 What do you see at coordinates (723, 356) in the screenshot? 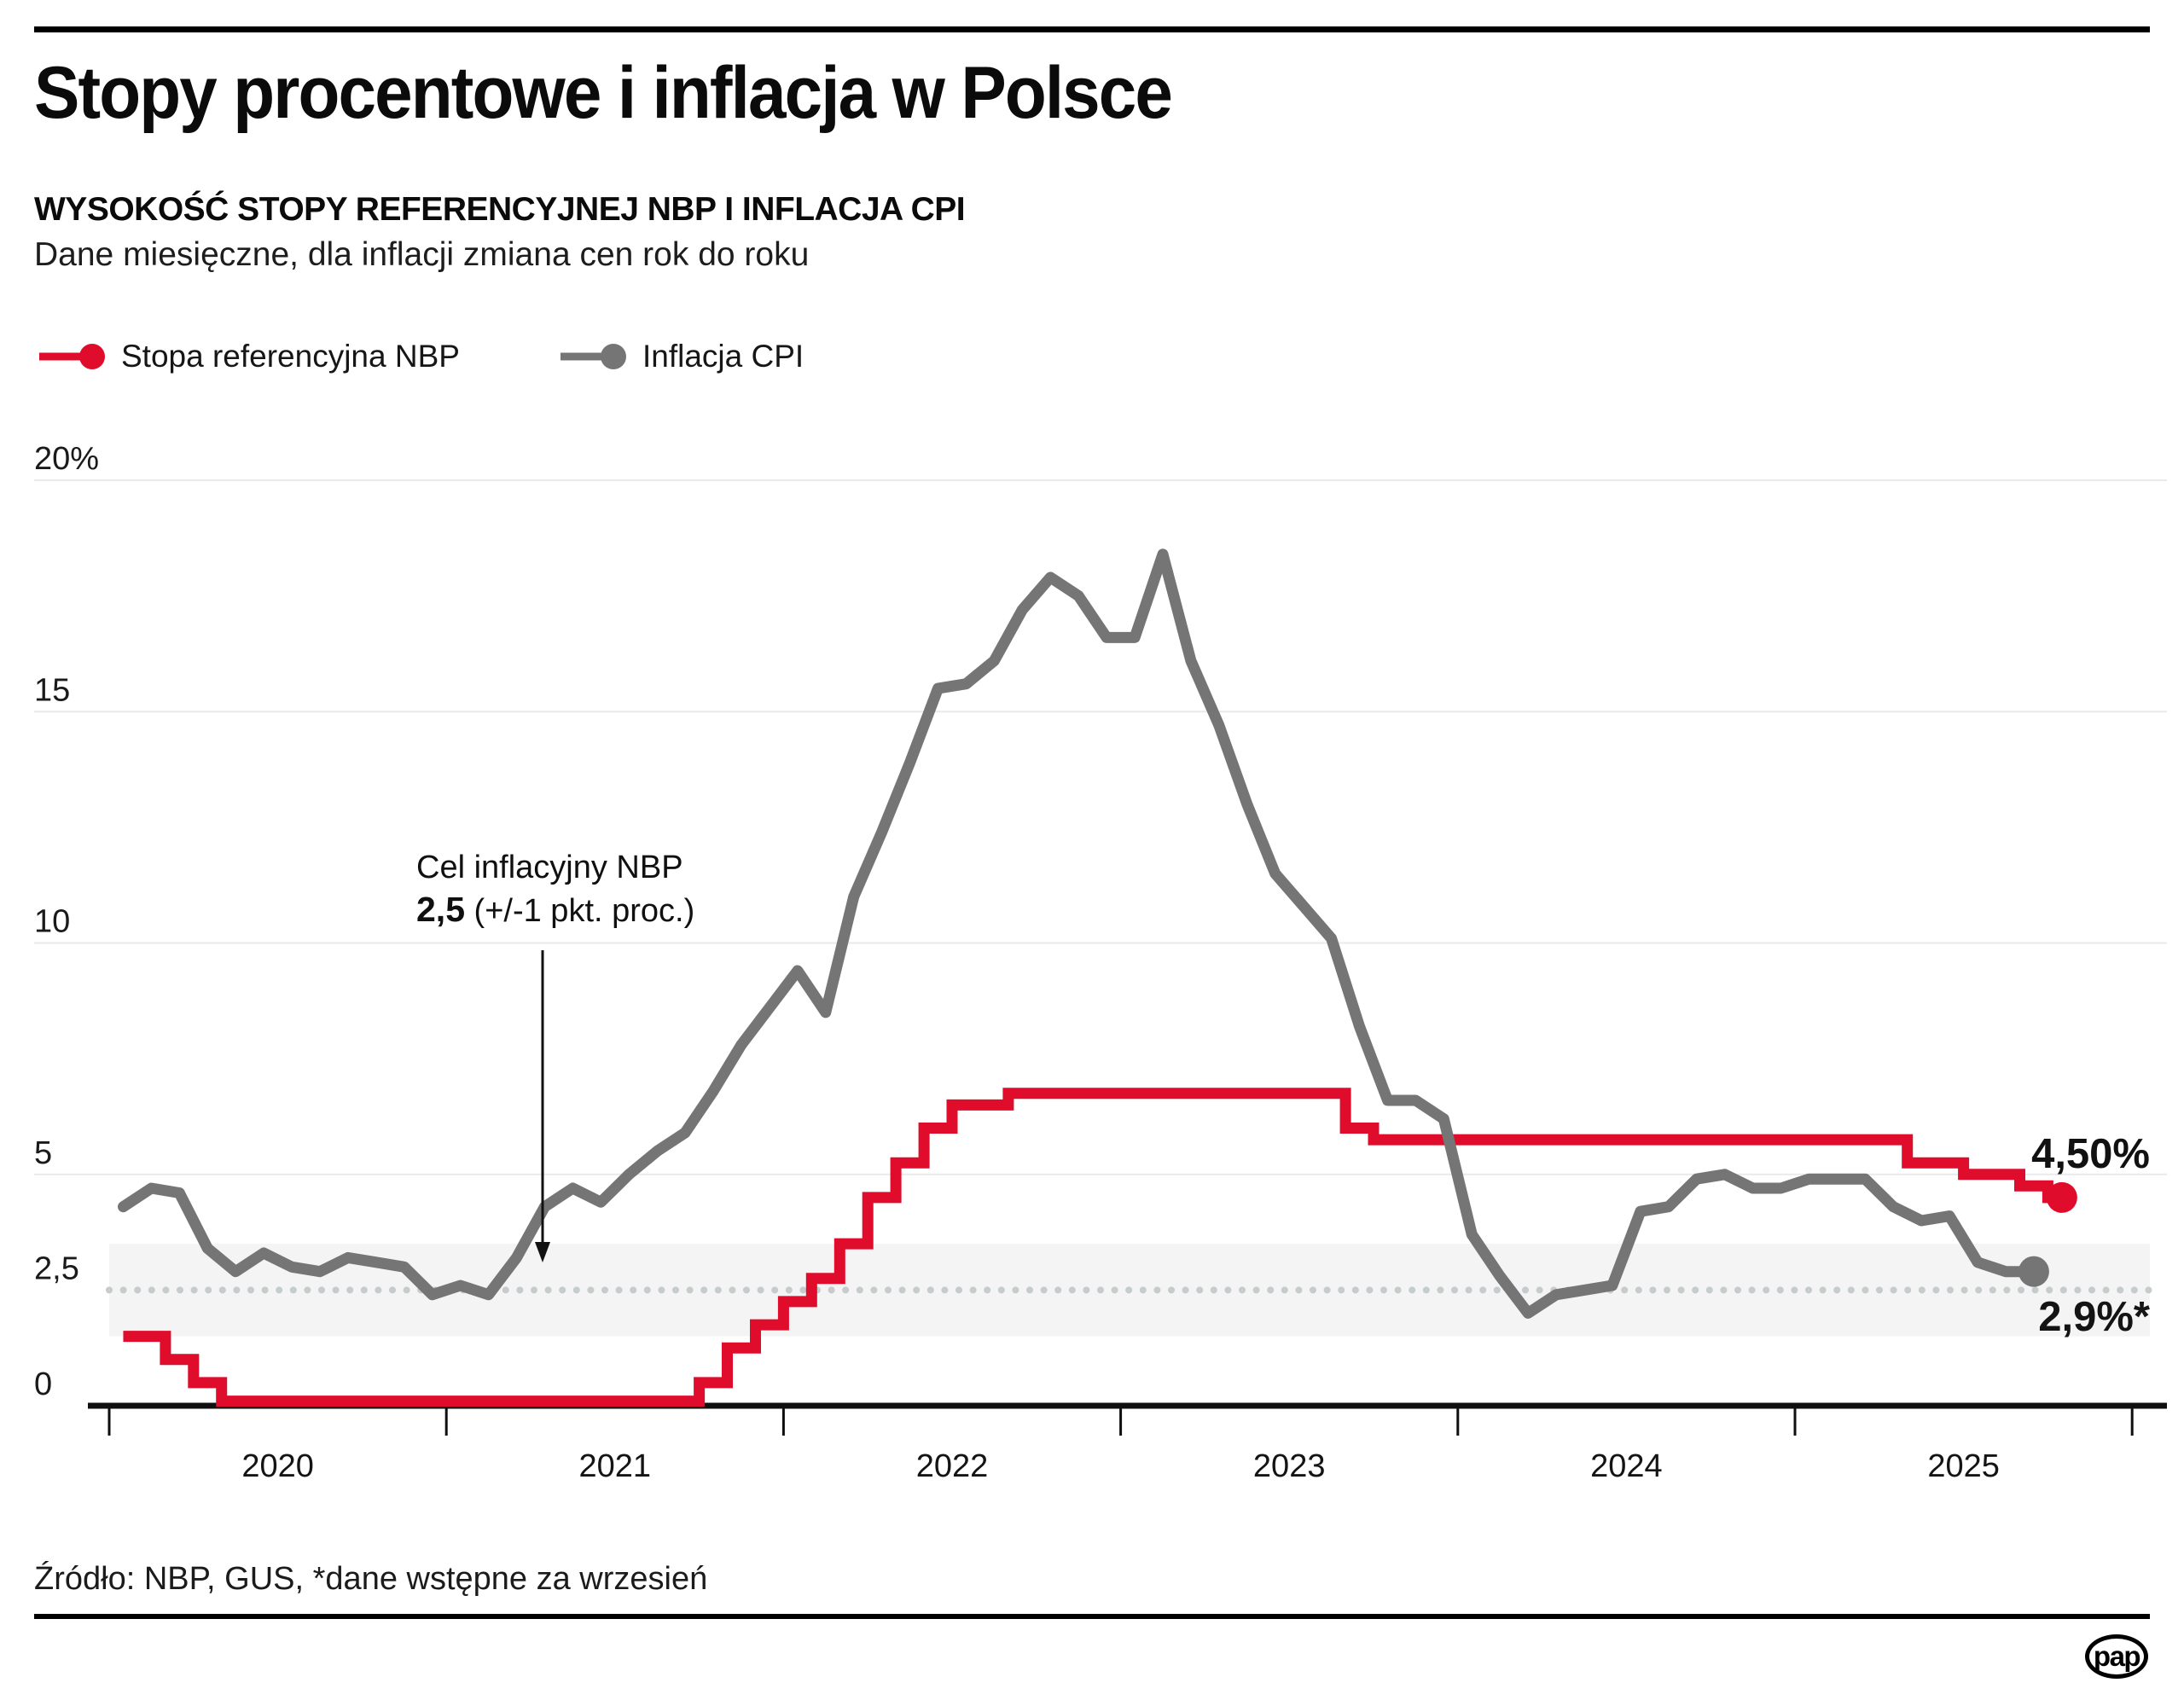
I see `legend-cpi-label: Inflacja CPI` at bounding box center [723, 356].